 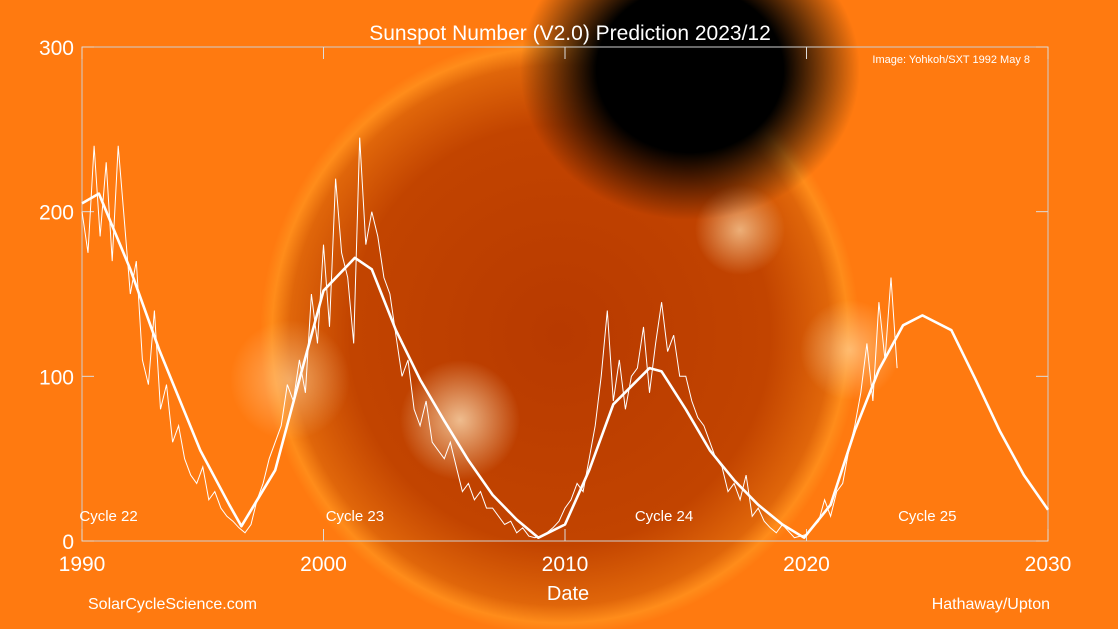 I want to click on cycle-label: Cycle 23, so click(x=355, y=516).